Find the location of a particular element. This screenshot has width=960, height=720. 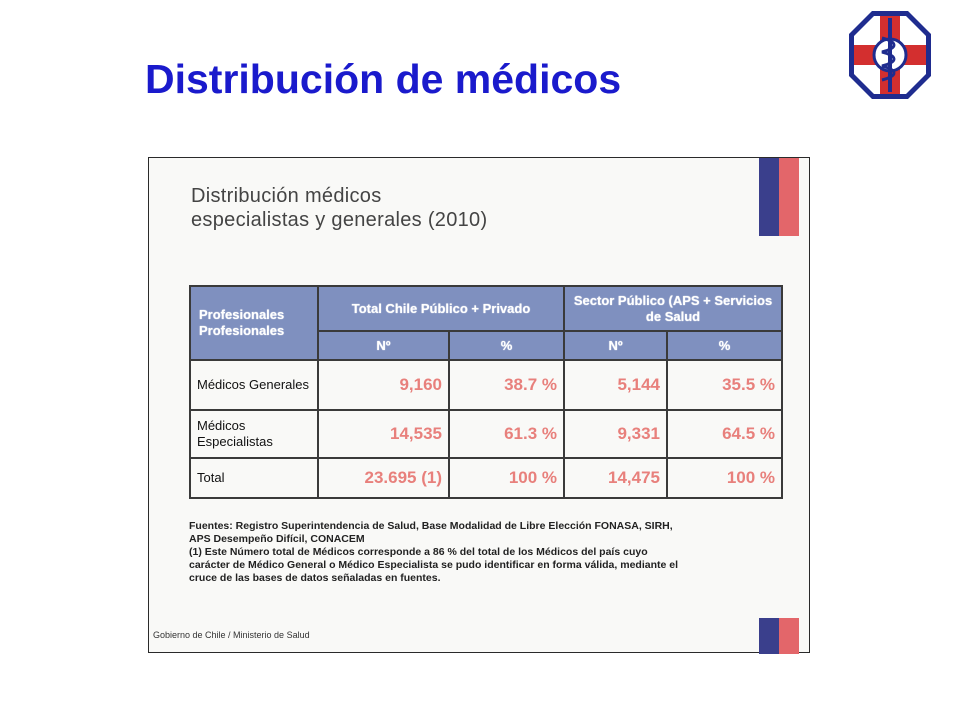

row-label: Médicos Especialistas is located at coordinates (254, 434).